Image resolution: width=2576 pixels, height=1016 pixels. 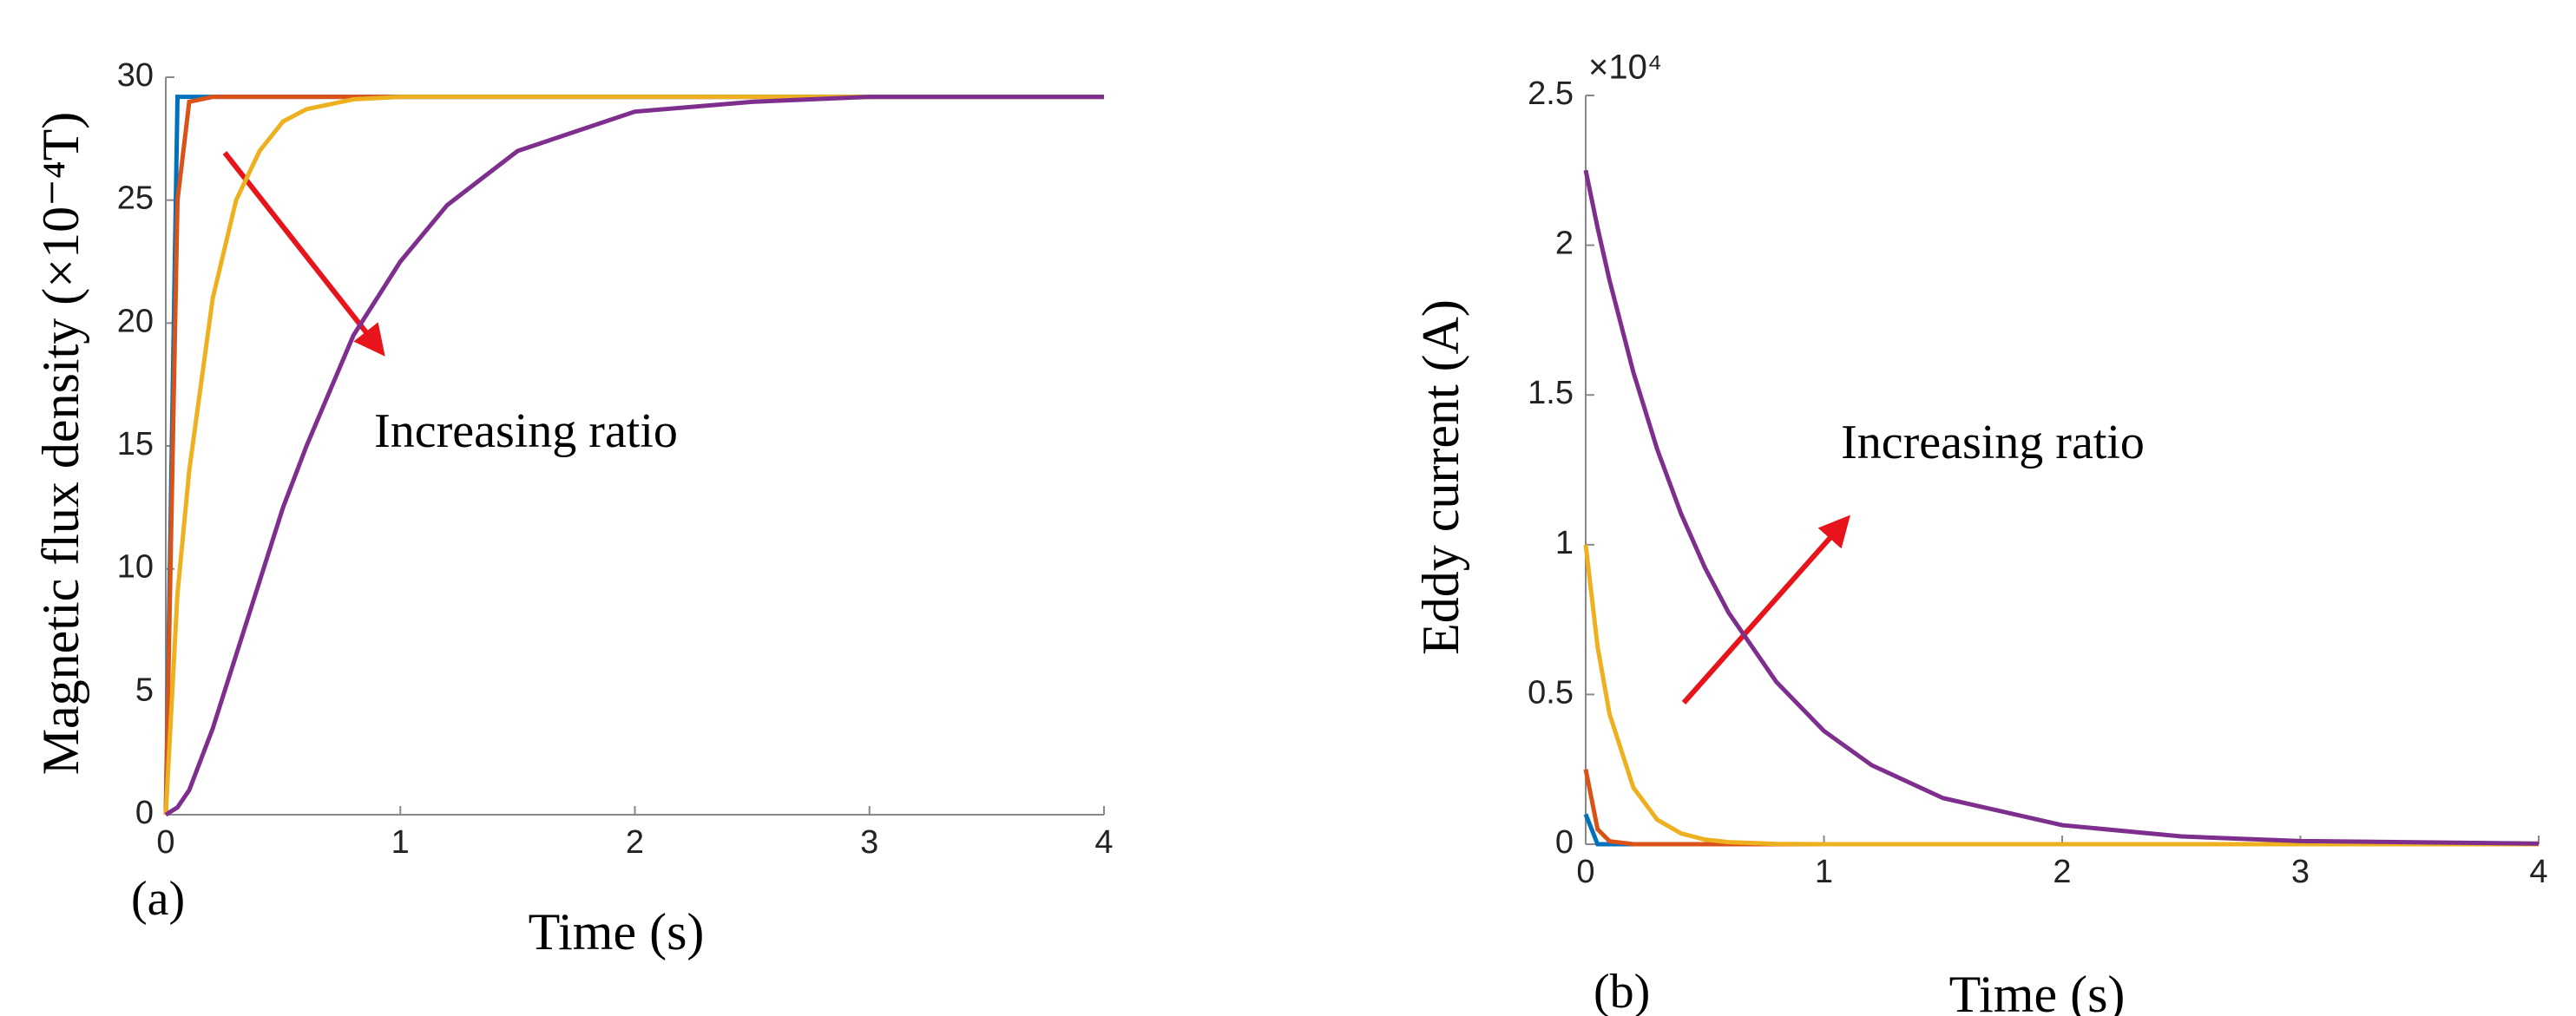 I want to click on panel-label: (b), so click(x=1622, y=990).